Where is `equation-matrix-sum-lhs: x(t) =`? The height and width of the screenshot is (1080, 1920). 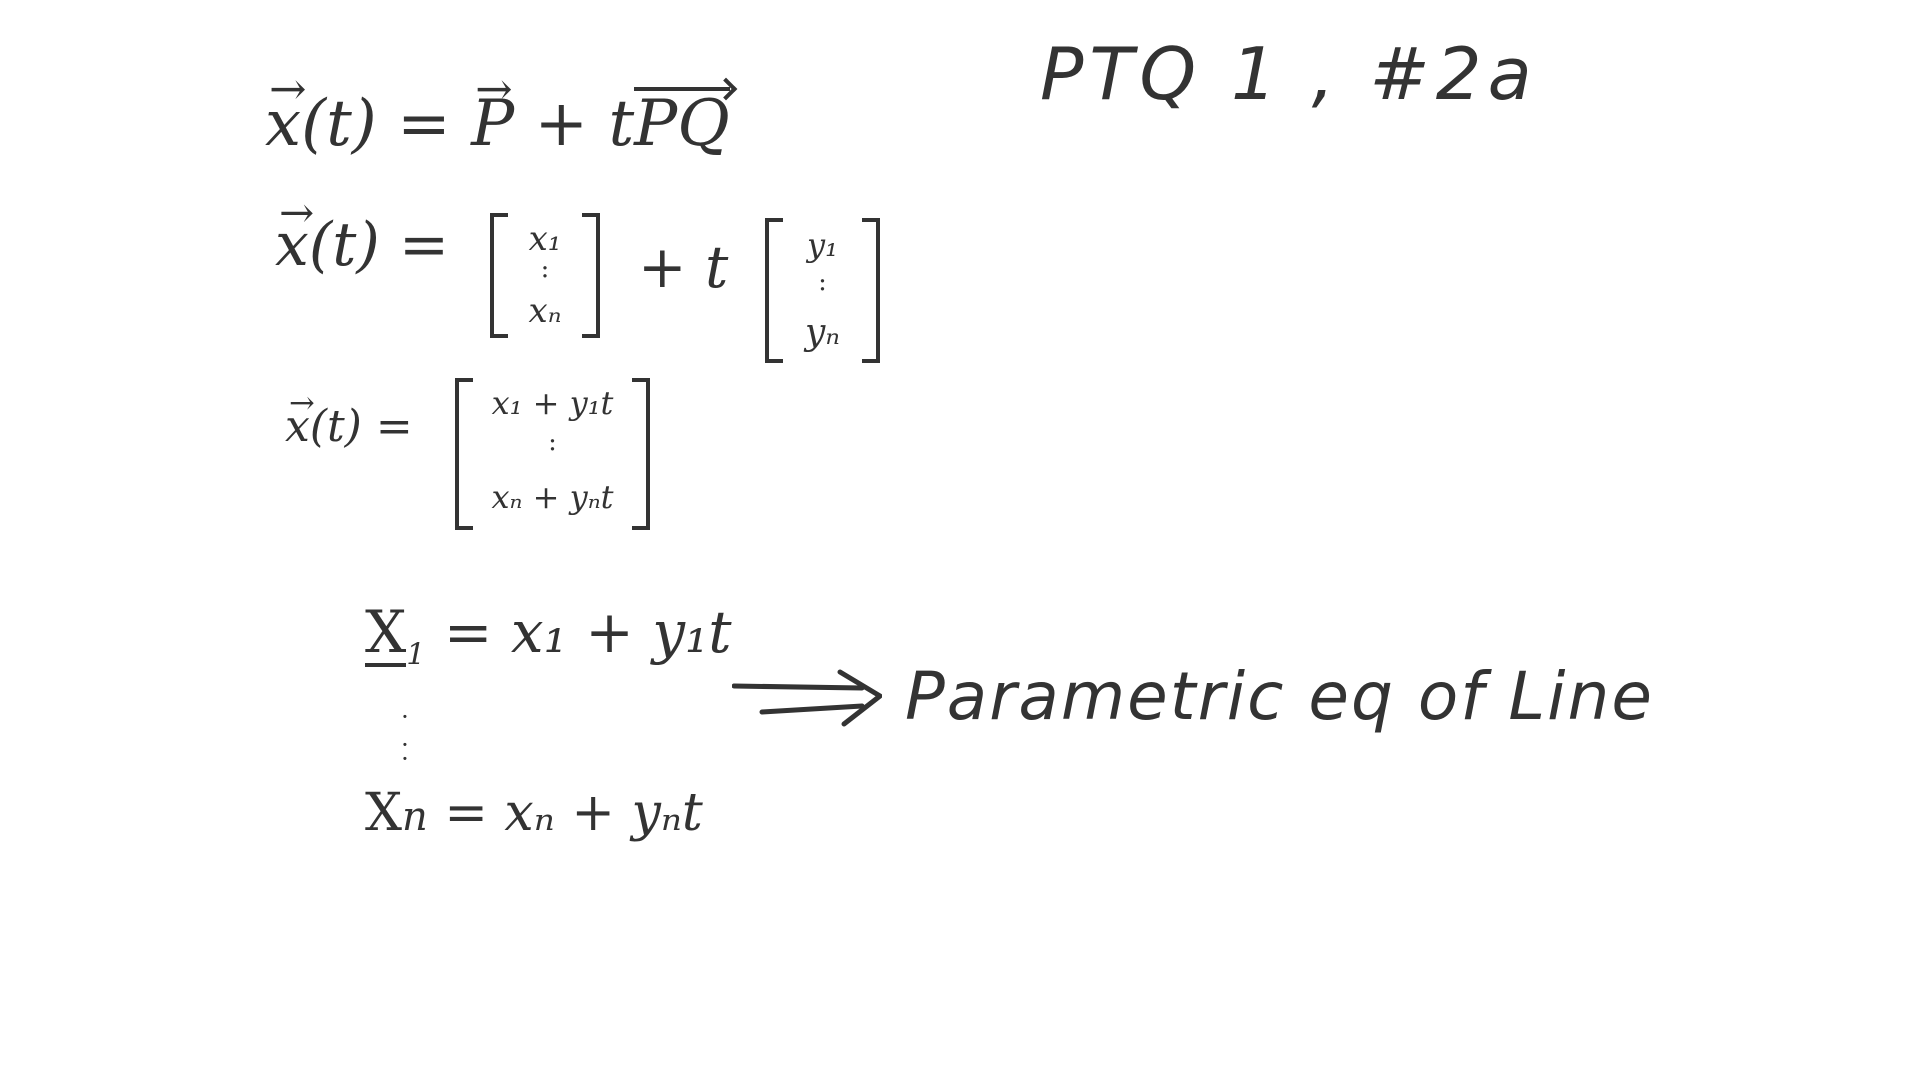
equation-matrix-sum-lhs: x(t) = is located at coordinates (362, 233).